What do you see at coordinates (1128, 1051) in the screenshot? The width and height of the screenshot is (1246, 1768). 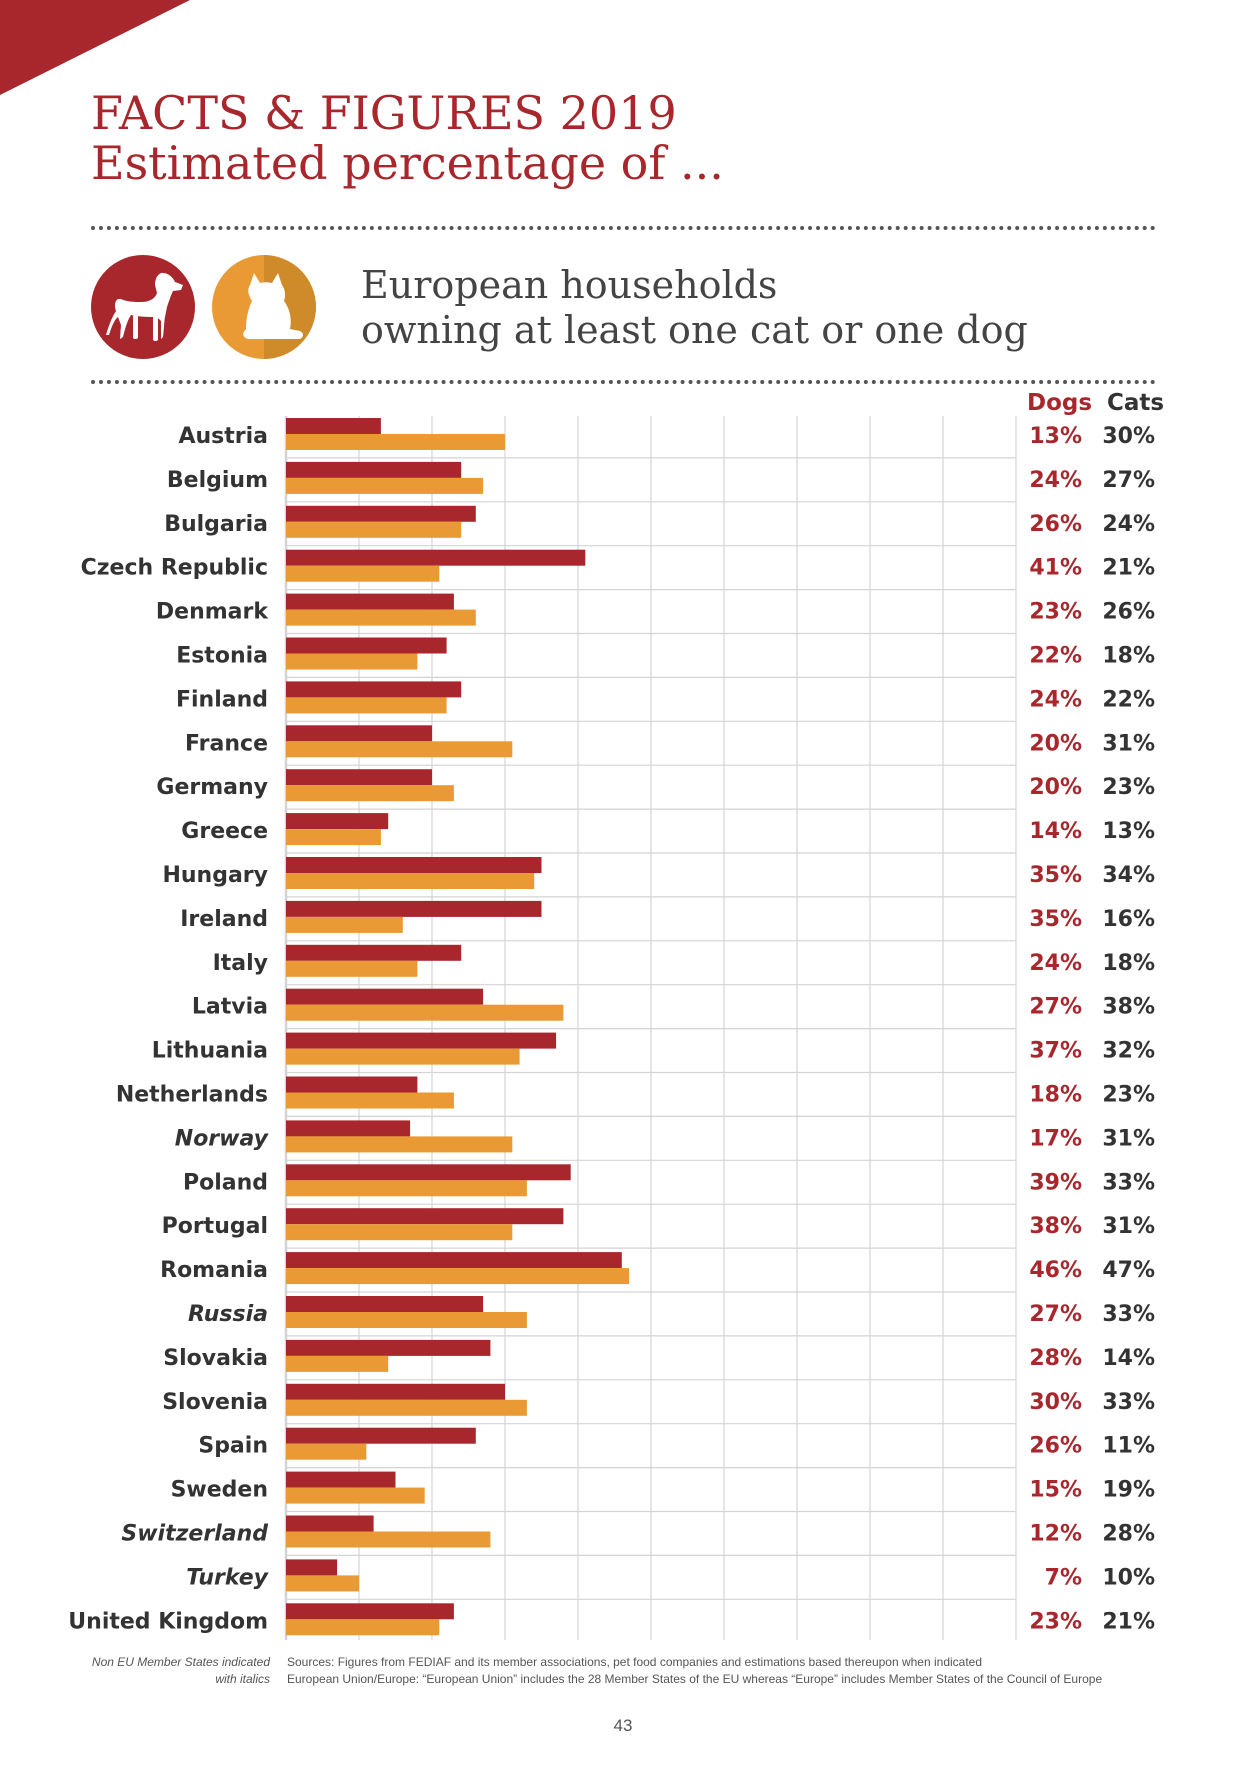 I see `value-label-cats: 32%` at bounding box center [1128, 1051].